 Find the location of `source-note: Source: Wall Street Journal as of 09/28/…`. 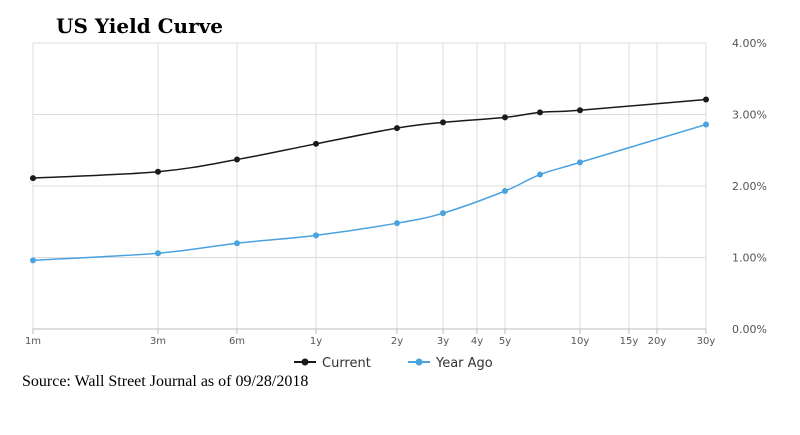

source-note: Source: Wall Street Journal as of 09/28/… is located at coordinates (165, 381).